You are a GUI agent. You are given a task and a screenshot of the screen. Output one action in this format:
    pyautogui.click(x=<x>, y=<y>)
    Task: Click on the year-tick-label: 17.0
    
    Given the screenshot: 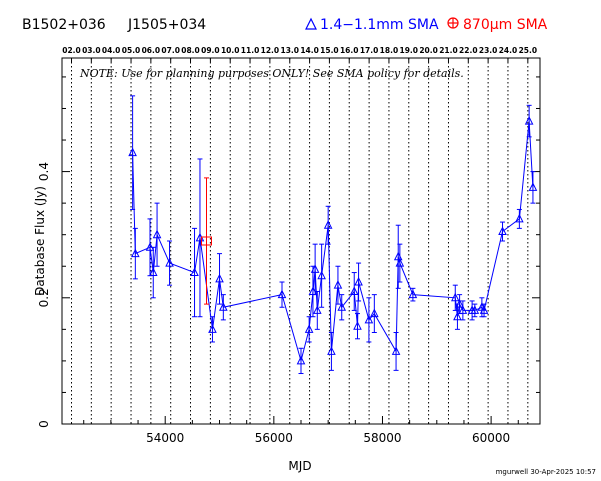 What is the action you would take?
    pyautogui.click(x=369, y=50)
    